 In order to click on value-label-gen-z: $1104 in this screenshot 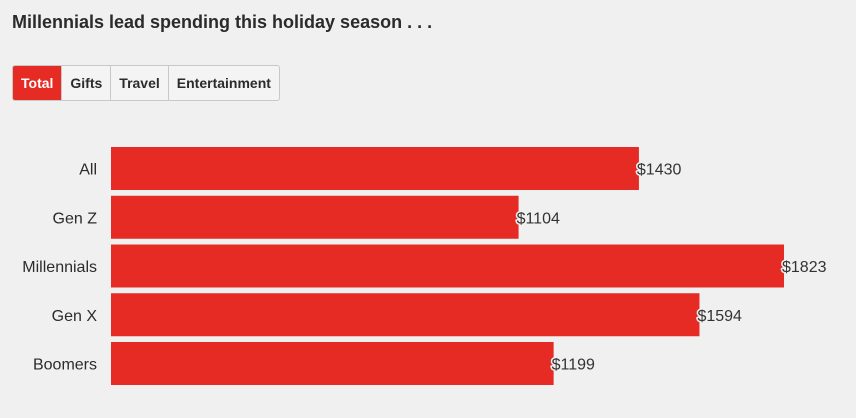, I will do `click(538, 218)`.